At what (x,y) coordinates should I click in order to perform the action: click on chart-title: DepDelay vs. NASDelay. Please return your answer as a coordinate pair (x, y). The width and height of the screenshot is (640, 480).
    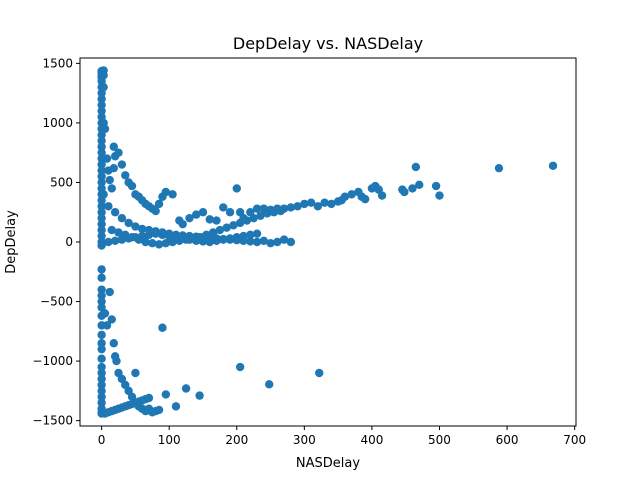
    Looking at the image, I should click on (328, 43).